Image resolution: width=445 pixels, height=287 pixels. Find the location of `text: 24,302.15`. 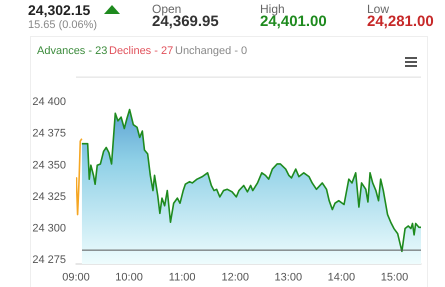

text: 24,302.15 is located at coordinates (59, 10).